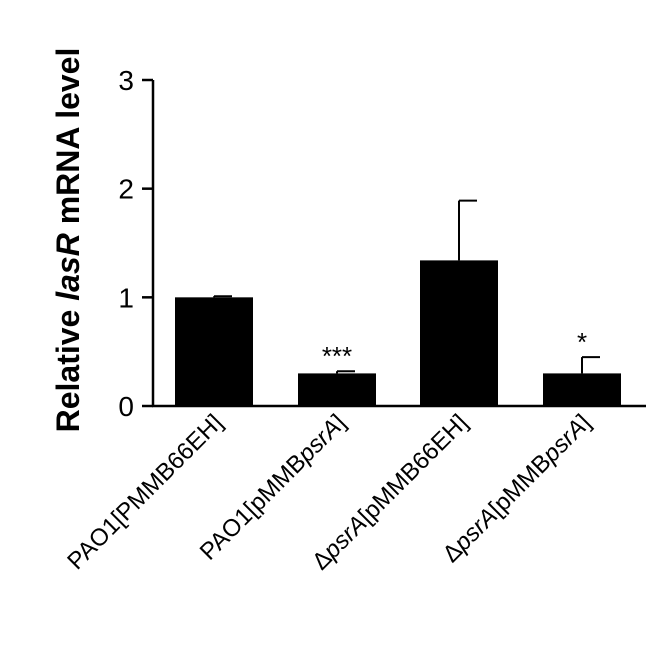 The width and height of the screenshot is (649, 659). What do you see at coordinates (126, 189) in the screenshot?
I see `y-tick-label: 2` at bounding box center [126, 189].